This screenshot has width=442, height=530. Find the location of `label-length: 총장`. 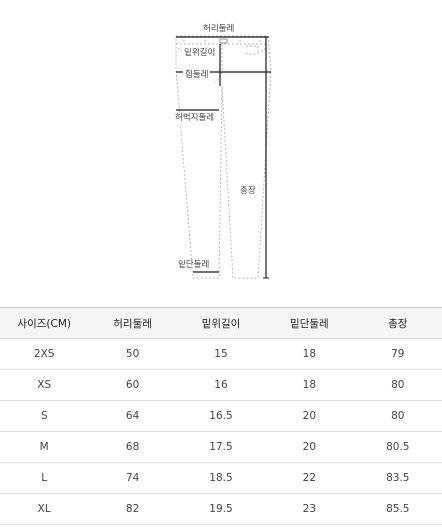

label-length: 총장 is located at coordinates (248, 191).